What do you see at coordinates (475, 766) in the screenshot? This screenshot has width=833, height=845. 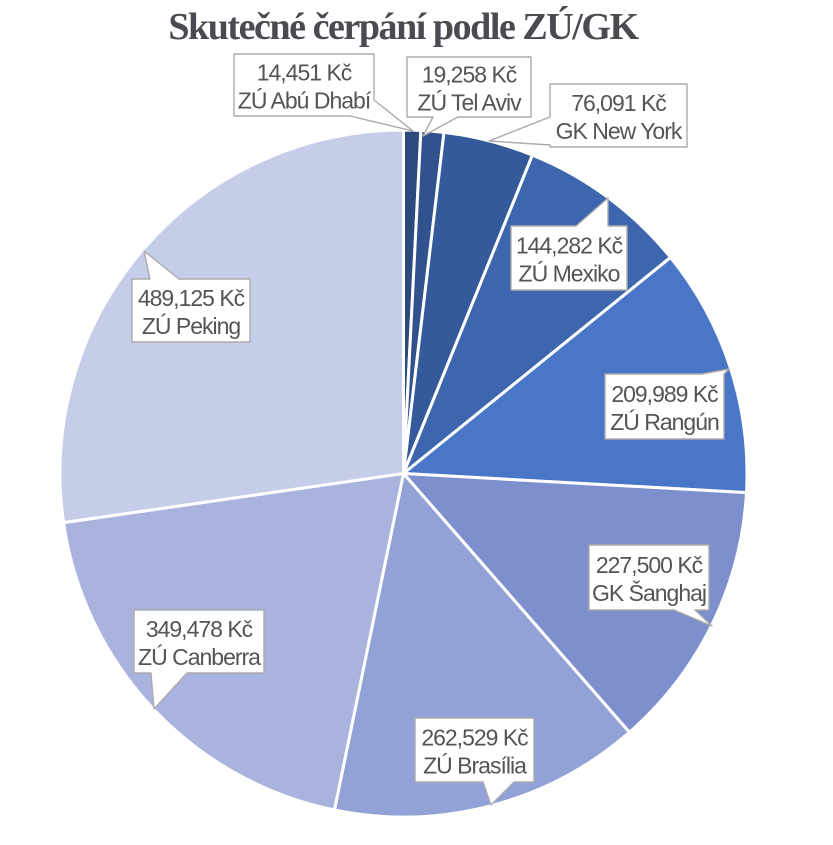 I see `svg-text: ZÚ Brasília` at bounding box center [475, 766].